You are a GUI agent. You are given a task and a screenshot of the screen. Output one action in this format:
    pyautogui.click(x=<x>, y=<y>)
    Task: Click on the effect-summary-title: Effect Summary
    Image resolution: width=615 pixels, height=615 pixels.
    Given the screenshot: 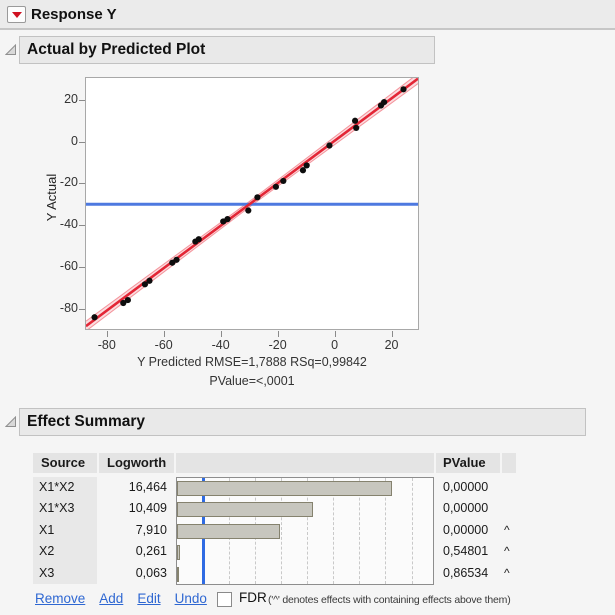 What is the action you would take?
    pyautogui.click(x=86, y=421)
    